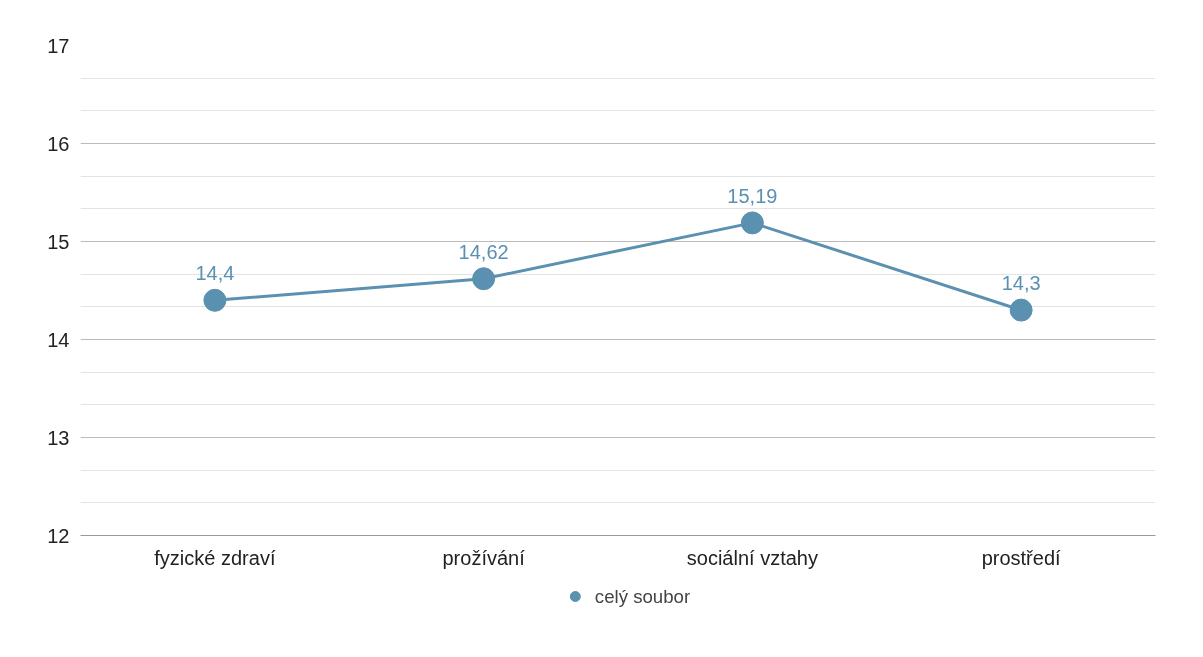 This screenshot has width=1203, height=657. I want to click on y-tick-label: 14, so click(58, 339).